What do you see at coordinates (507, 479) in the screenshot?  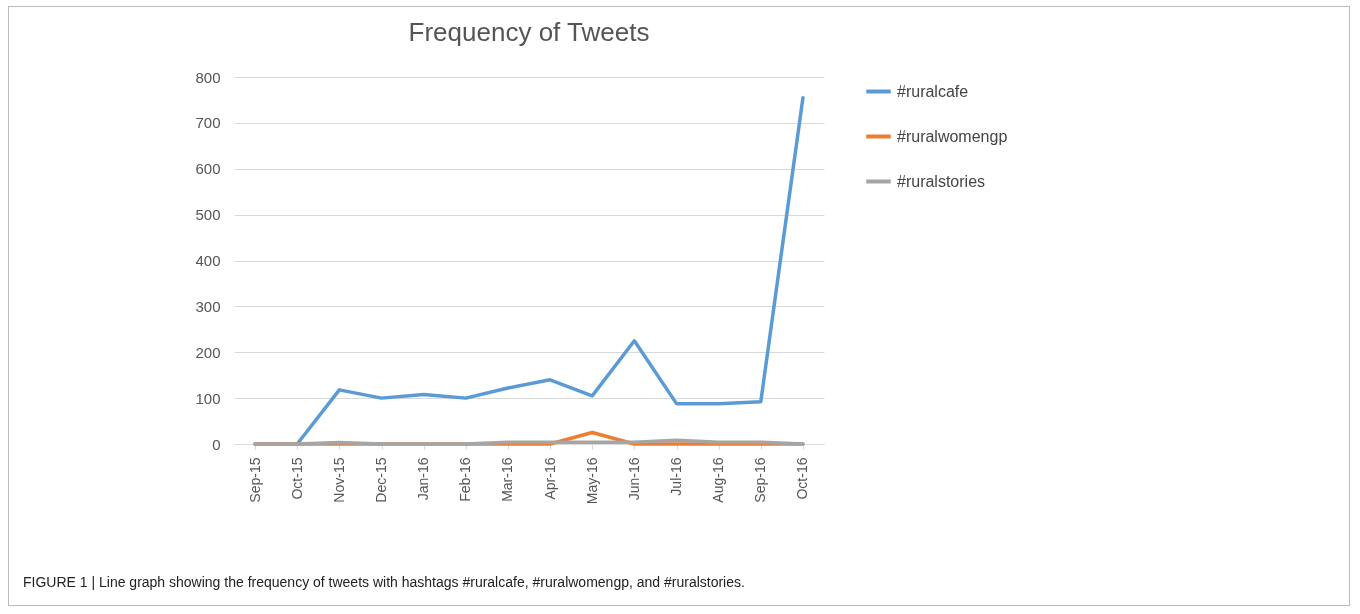 I see `x-tick-label: Mar-16` at bounding box center [507, 479].